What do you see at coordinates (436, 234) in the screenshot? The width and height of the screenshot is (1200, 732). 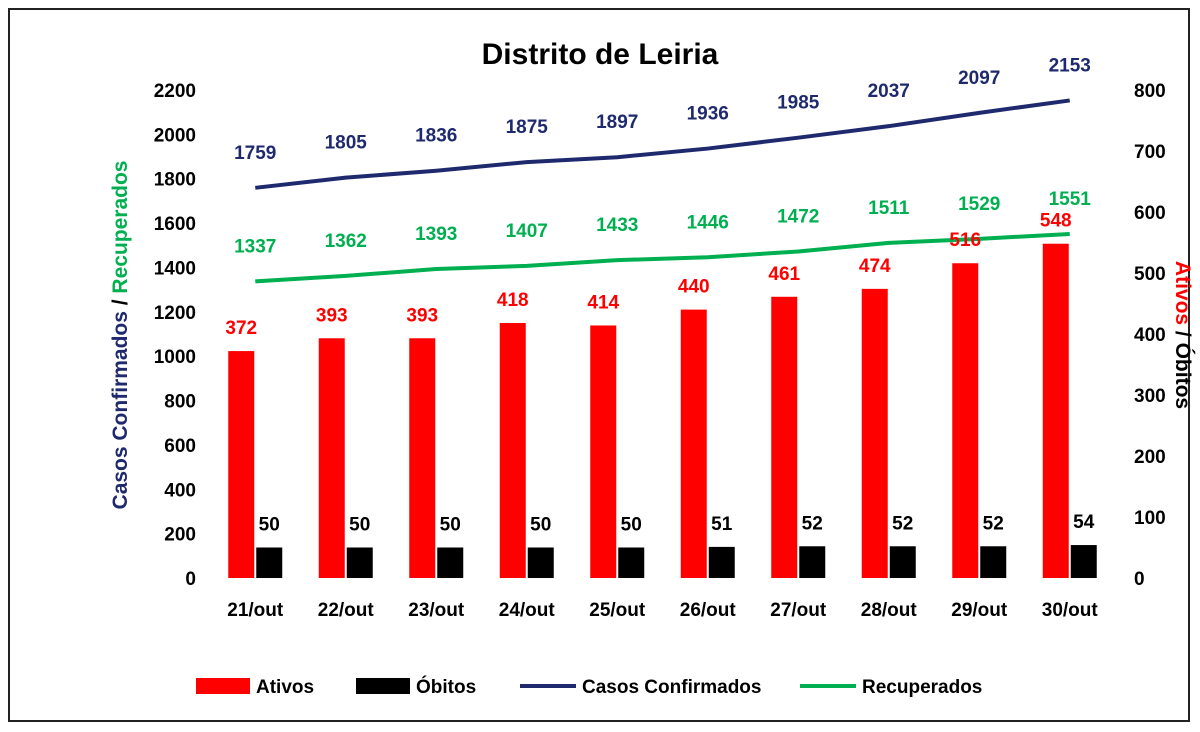 I see `data-label-recuperados: 1393` at bounding box center [436, 234].